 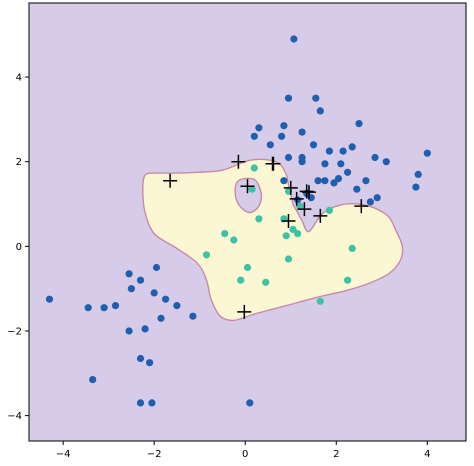 What do you see at coordinates (279, 234) in the screenshot?
I see `class-1-points` at bounding box center [279, 234].